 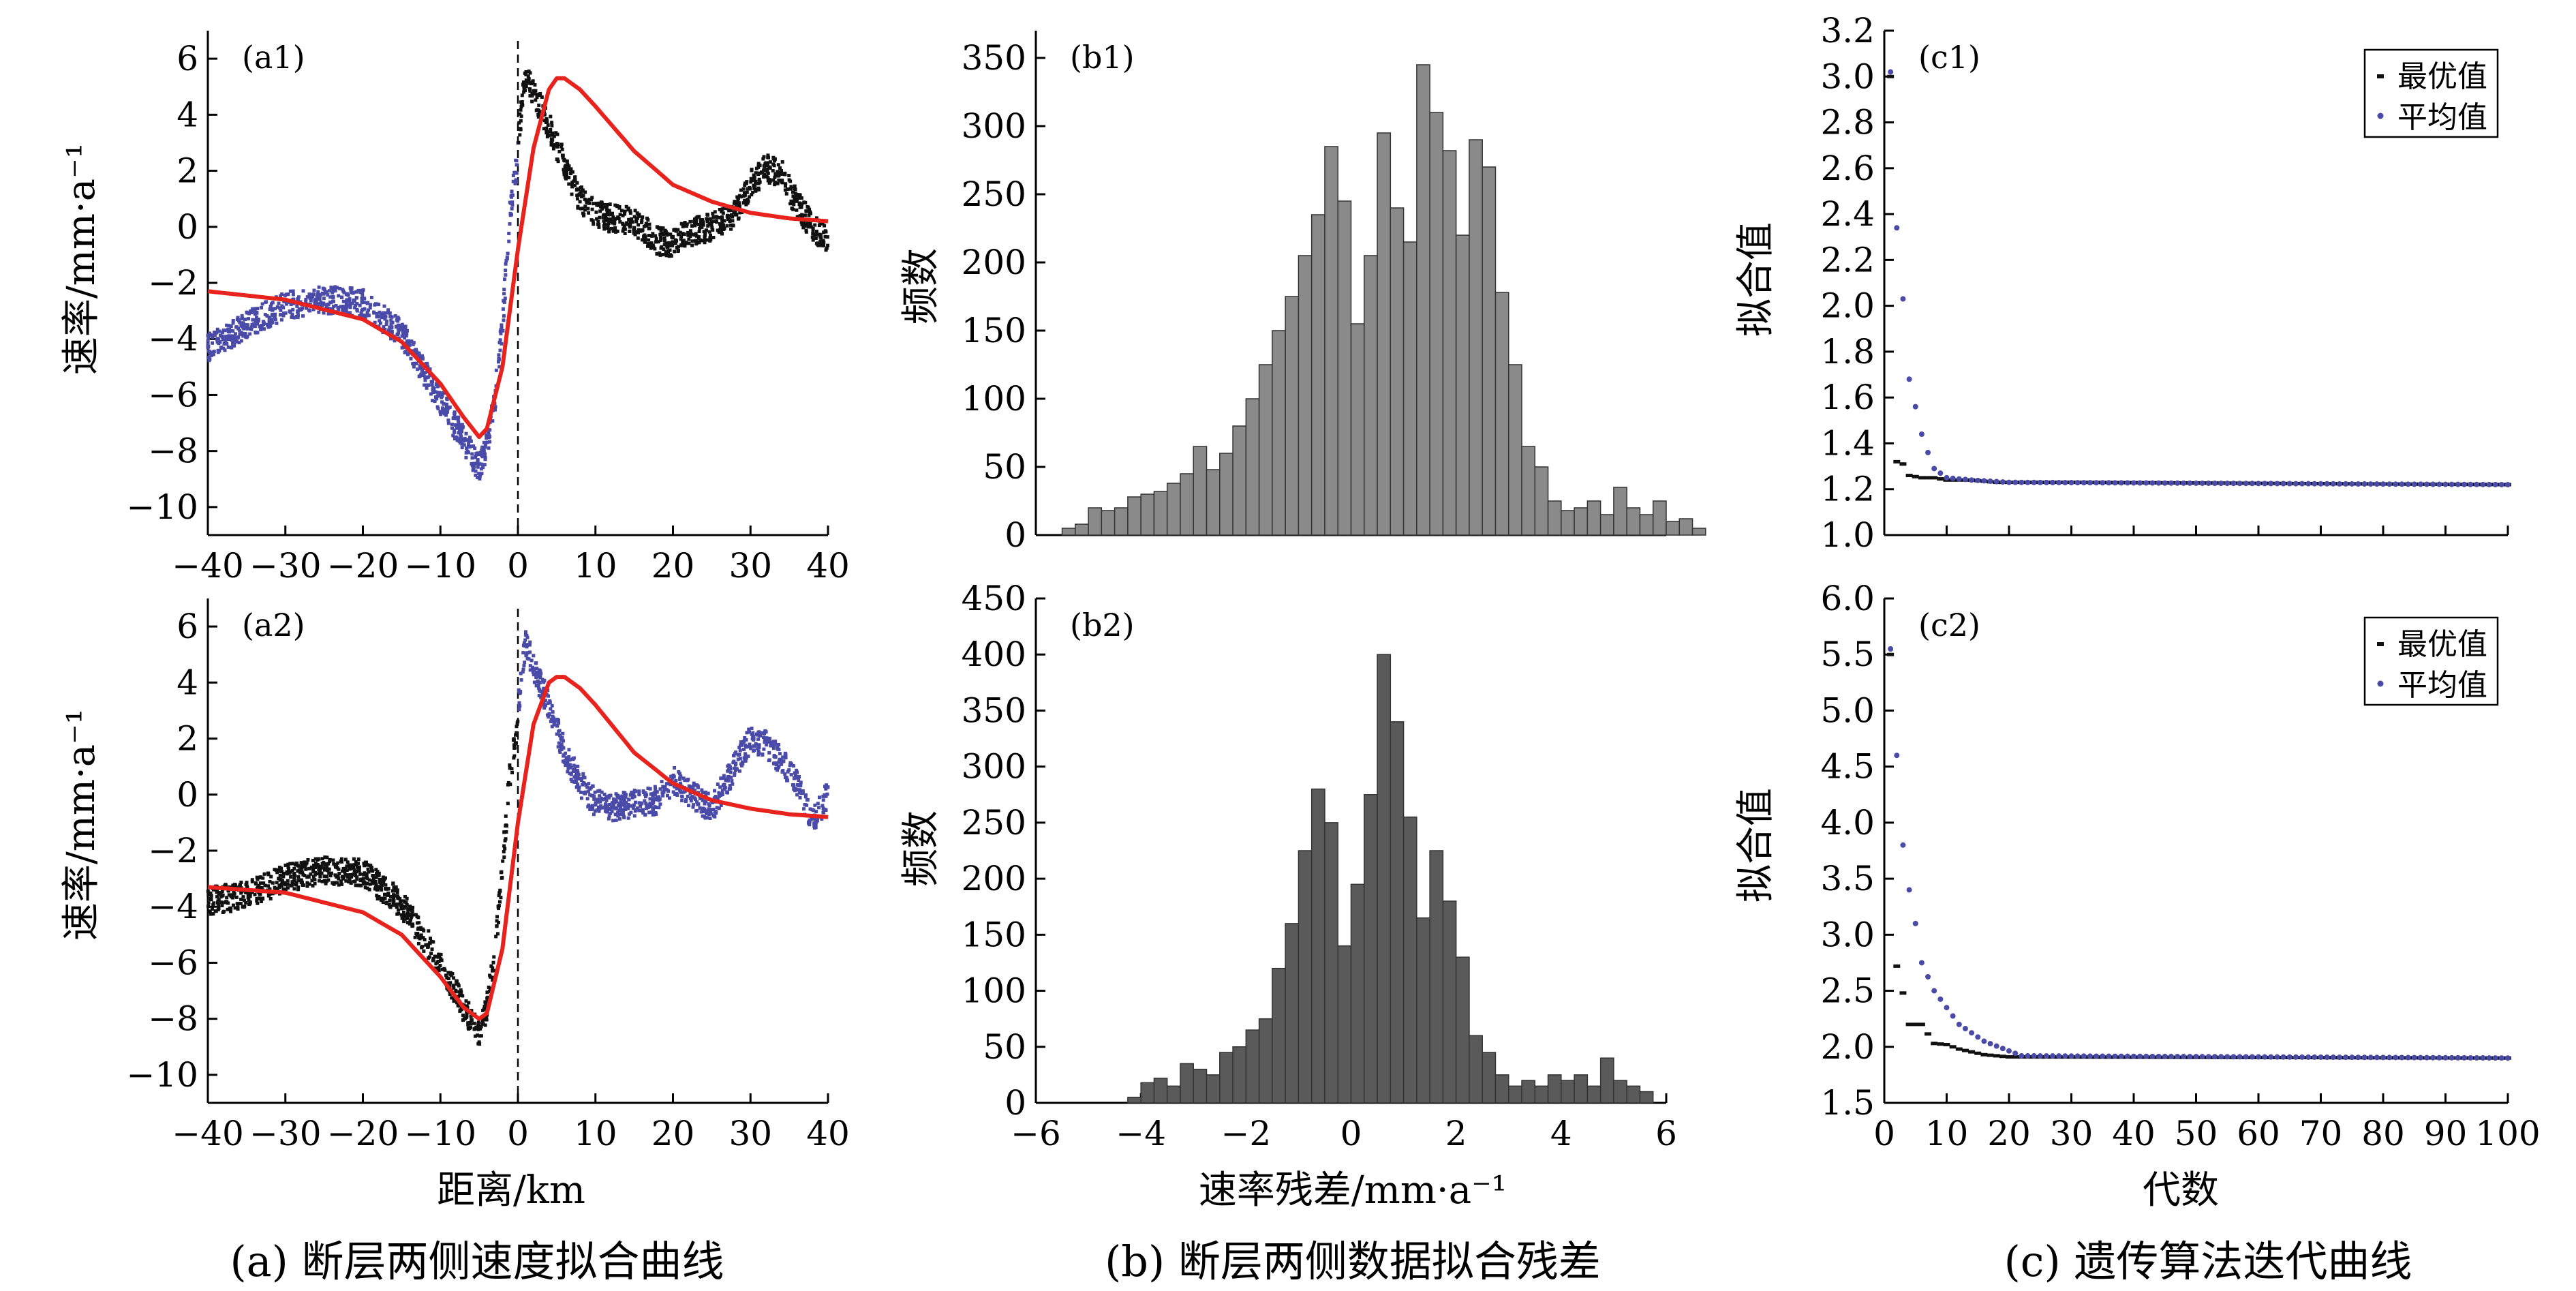 What do you see at coordinates (2380, 683) in the screenshot?
I see `legend-mean-marker` at bounding box center [2380, 683].